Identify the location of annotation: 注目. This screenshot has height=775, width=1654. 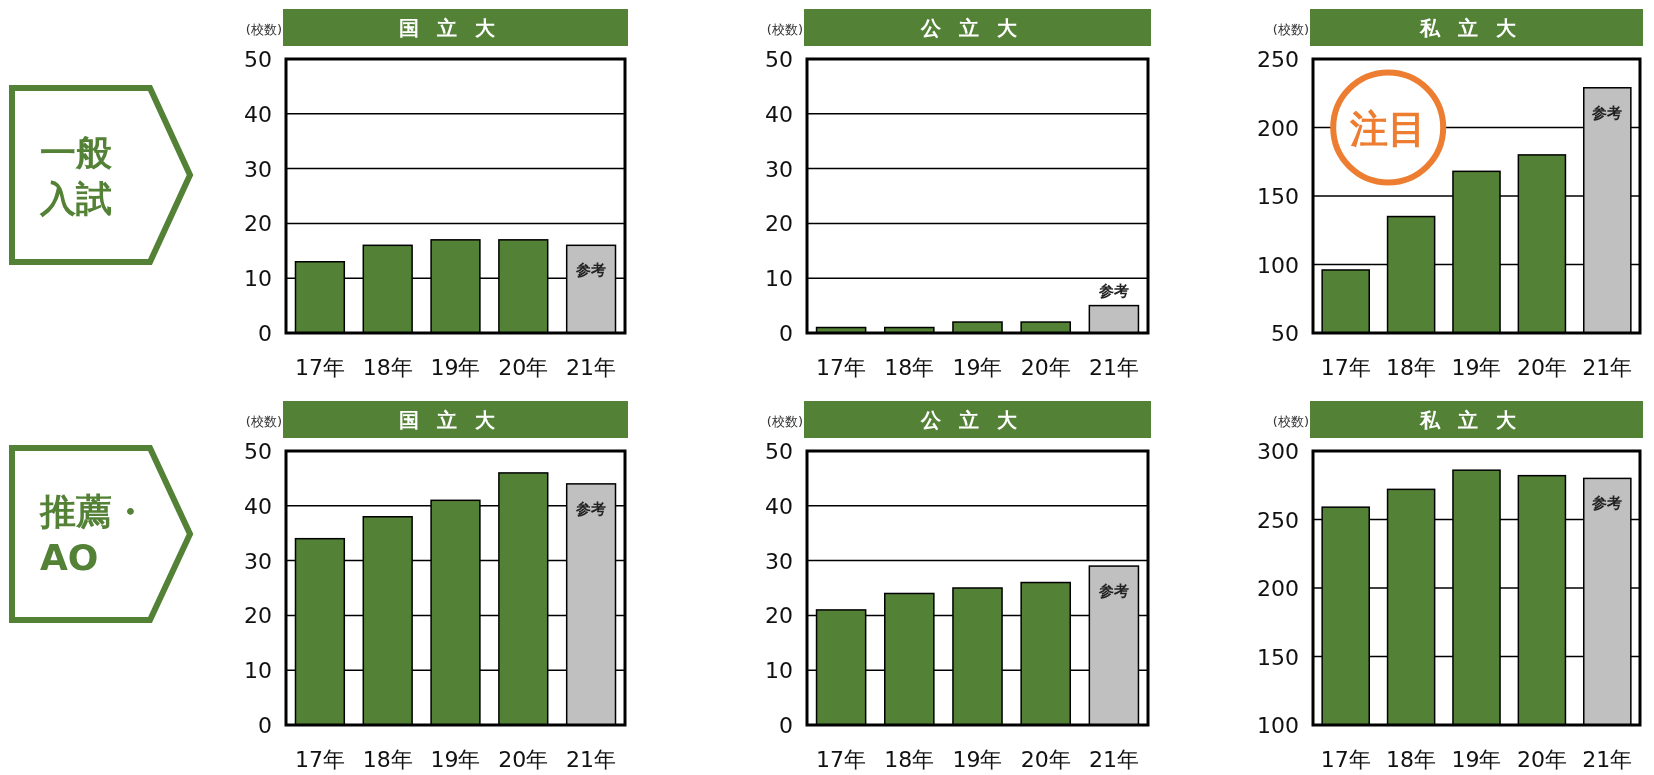
(1388, 128).